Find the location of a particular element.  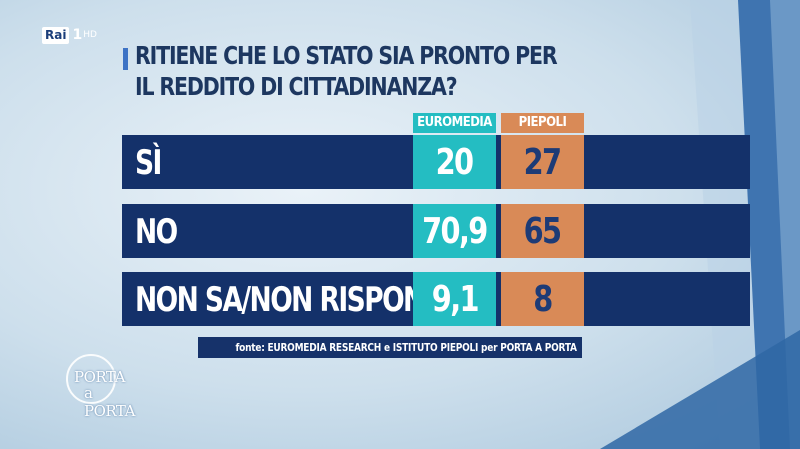

chart-title-line-1: RITIENE CHE LO STATO SIA PRONTO PER is located at coordinates (346, 55).